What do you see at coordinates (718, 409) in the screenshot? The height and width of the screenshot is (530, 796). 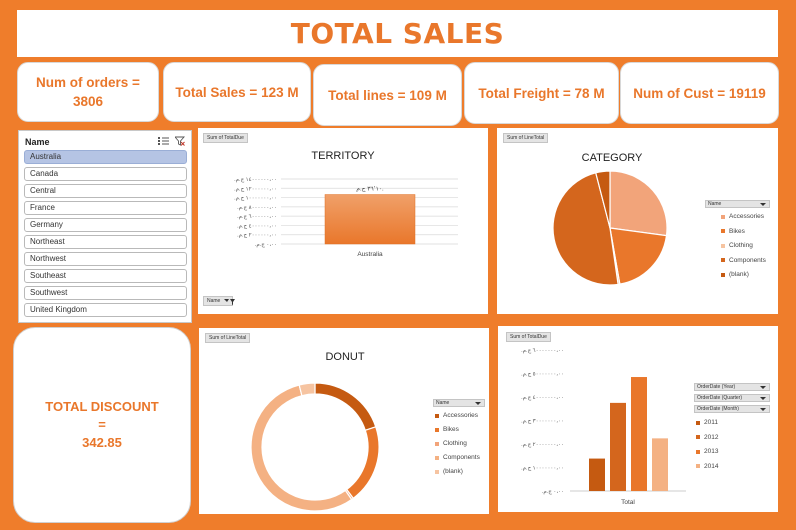 I see `month-filter-label: OrderDate (Month)` at bounding box center [718, 409].